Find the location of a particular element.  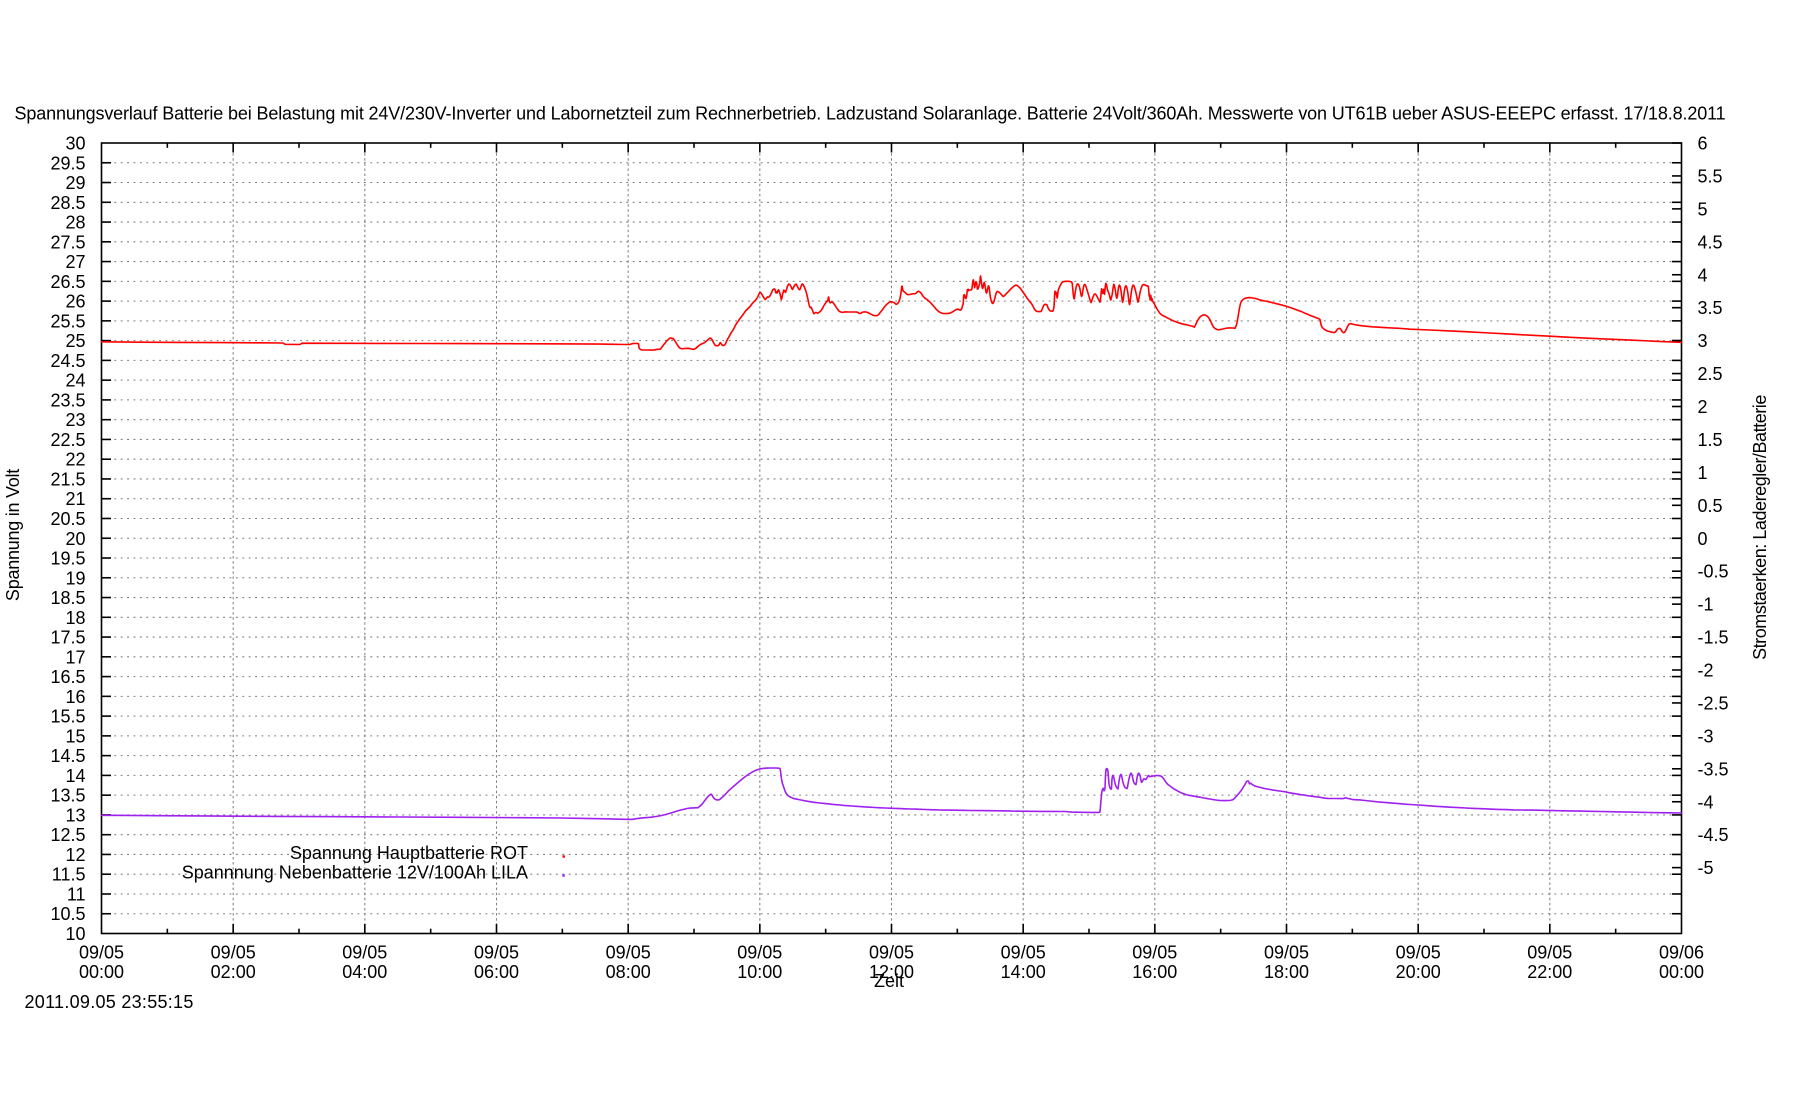

svg-text: -0.5 is located at coordinates (1713, 572).